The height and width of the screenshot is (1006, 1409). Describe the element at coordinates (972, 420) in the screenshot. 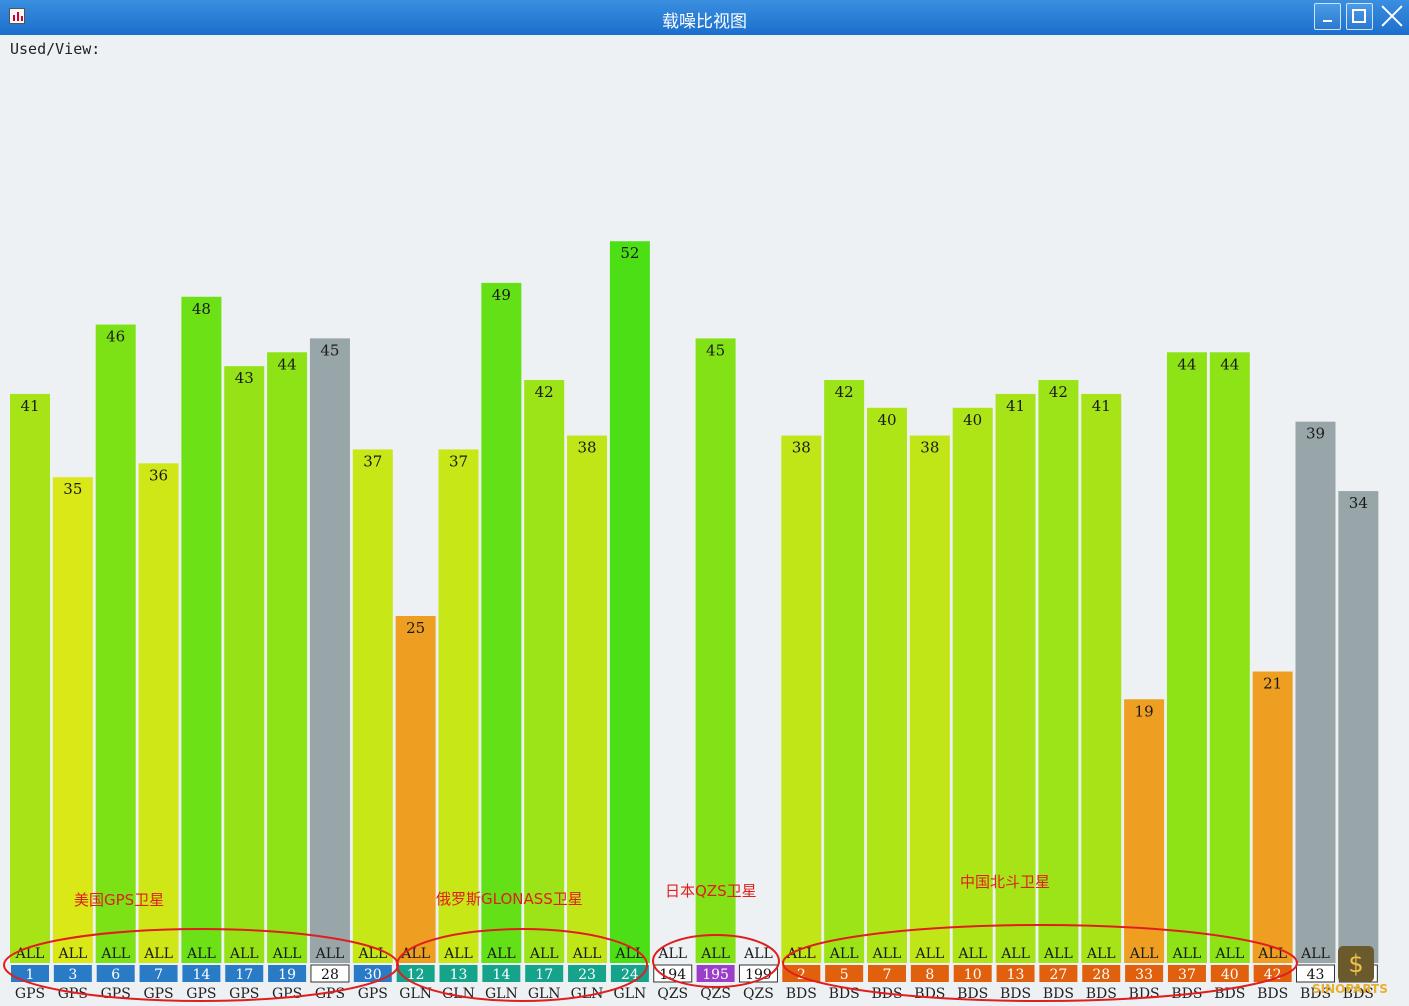

I see `bar-value-label: 40` at that location.